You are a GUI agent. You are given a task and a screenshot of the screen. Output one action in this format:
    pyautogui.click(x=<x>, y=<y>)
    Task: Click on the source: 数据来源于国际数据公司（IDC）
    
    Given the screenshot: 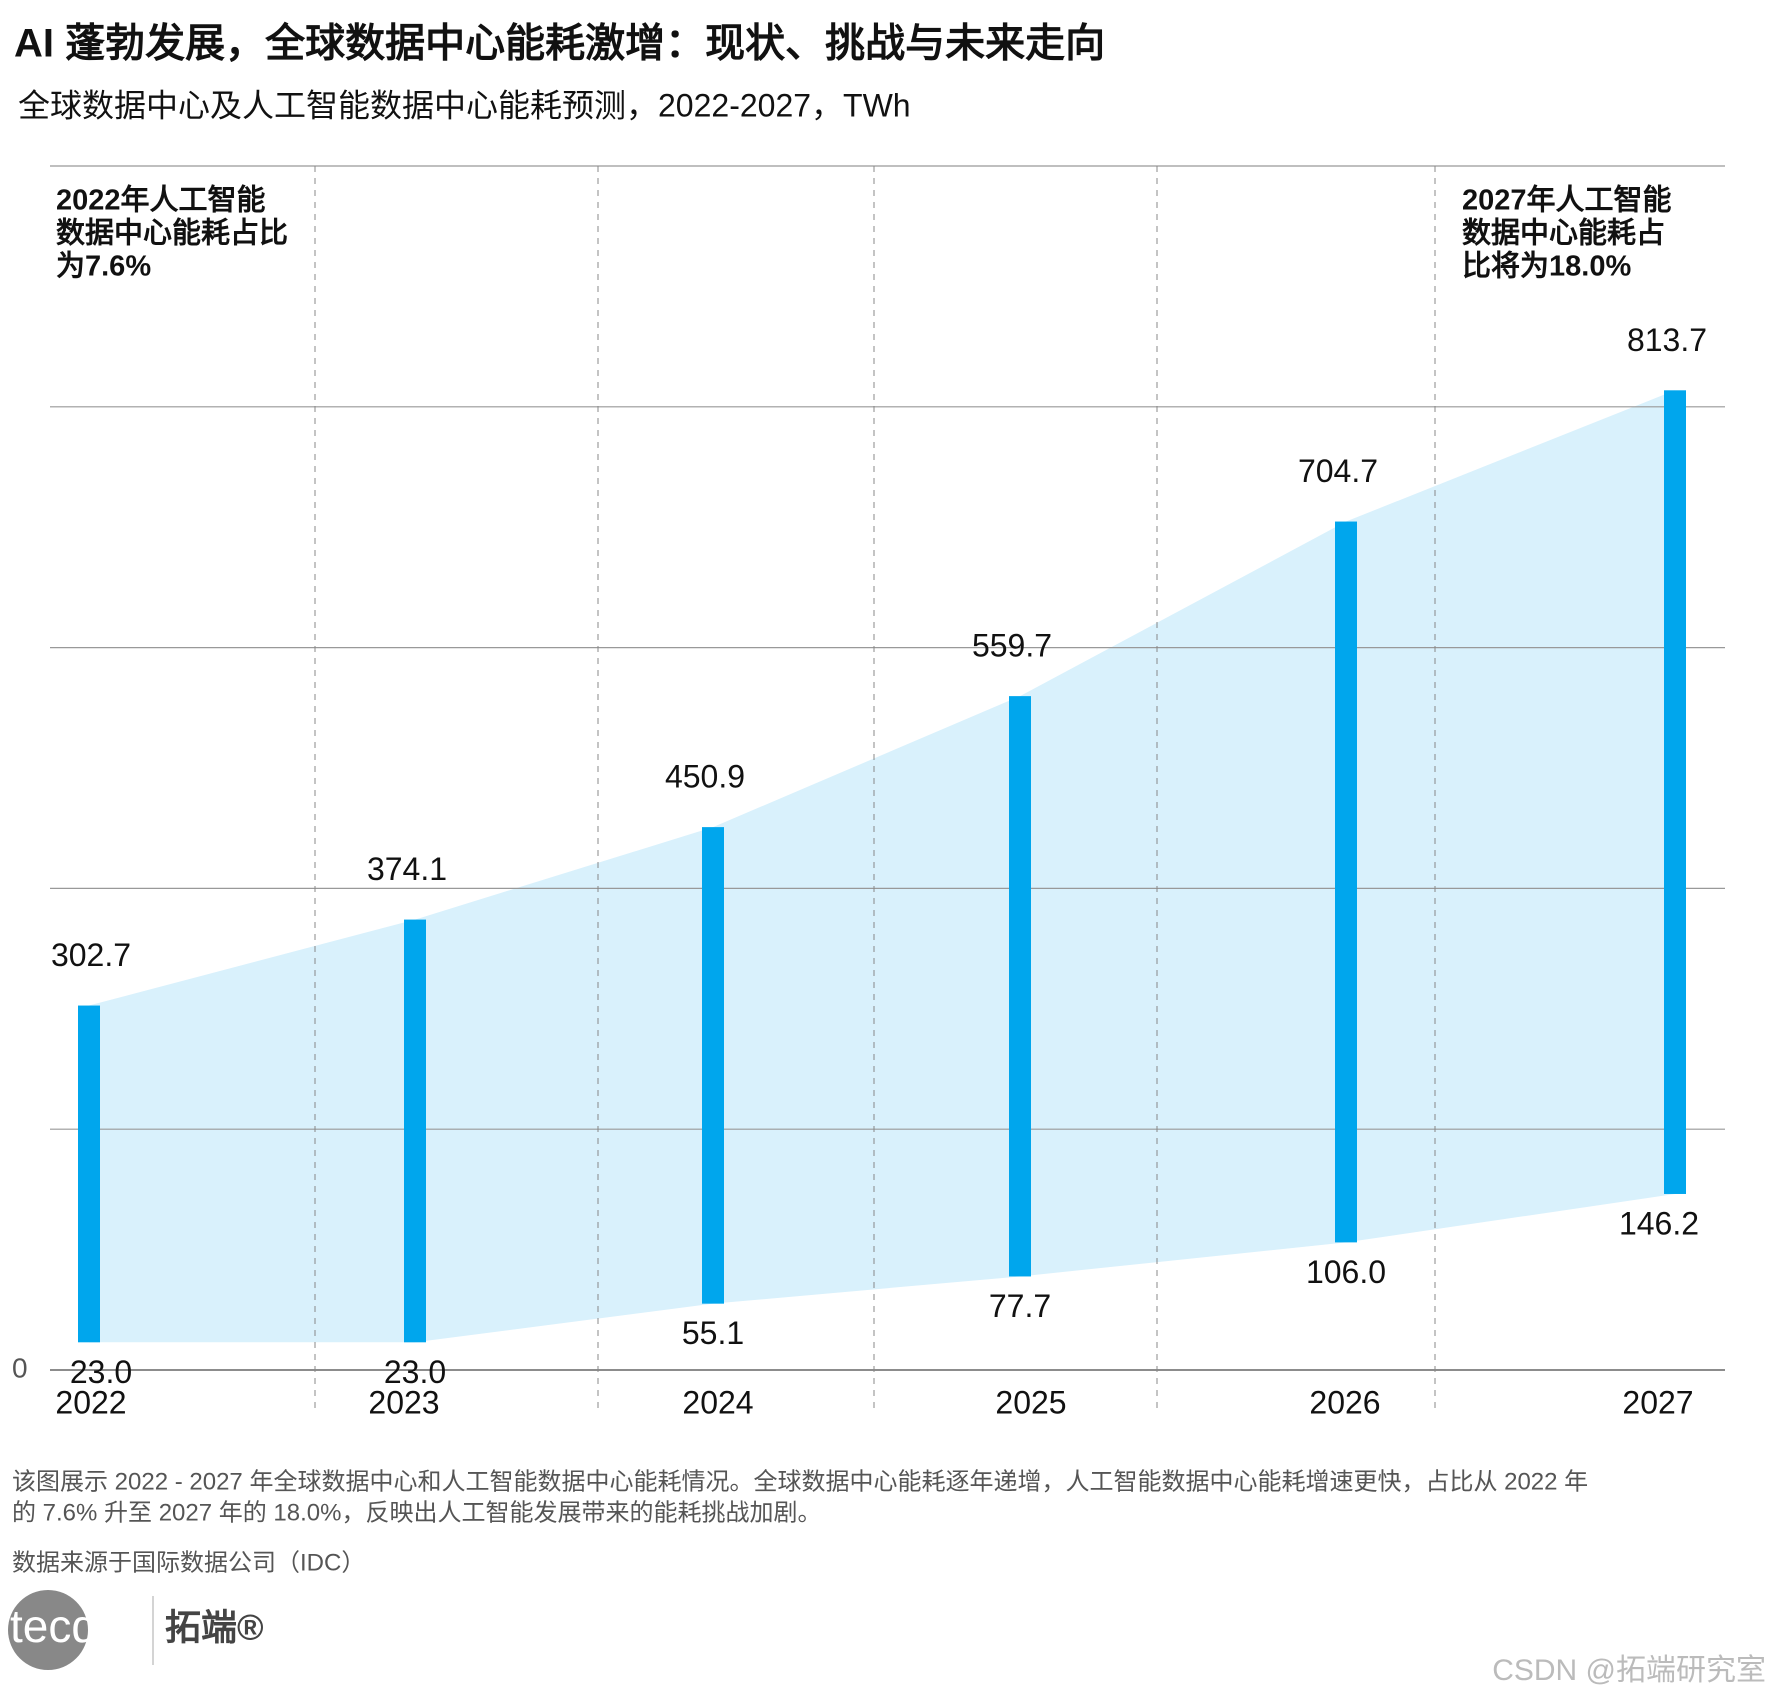 What is the action you would take?
    pyautogui.click(x=188, y=1562)
    